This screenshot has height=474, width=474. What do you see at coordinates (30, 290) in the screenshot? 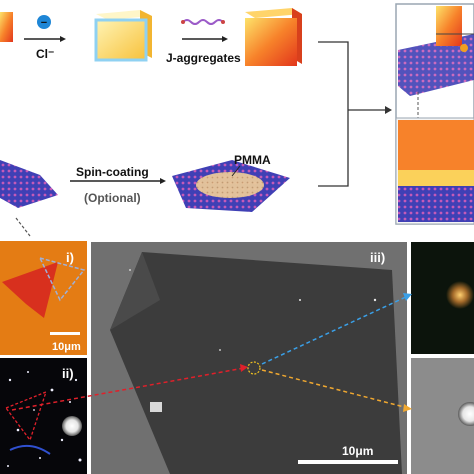
I see `panel-i-flake` at bounding box center [30, 290].